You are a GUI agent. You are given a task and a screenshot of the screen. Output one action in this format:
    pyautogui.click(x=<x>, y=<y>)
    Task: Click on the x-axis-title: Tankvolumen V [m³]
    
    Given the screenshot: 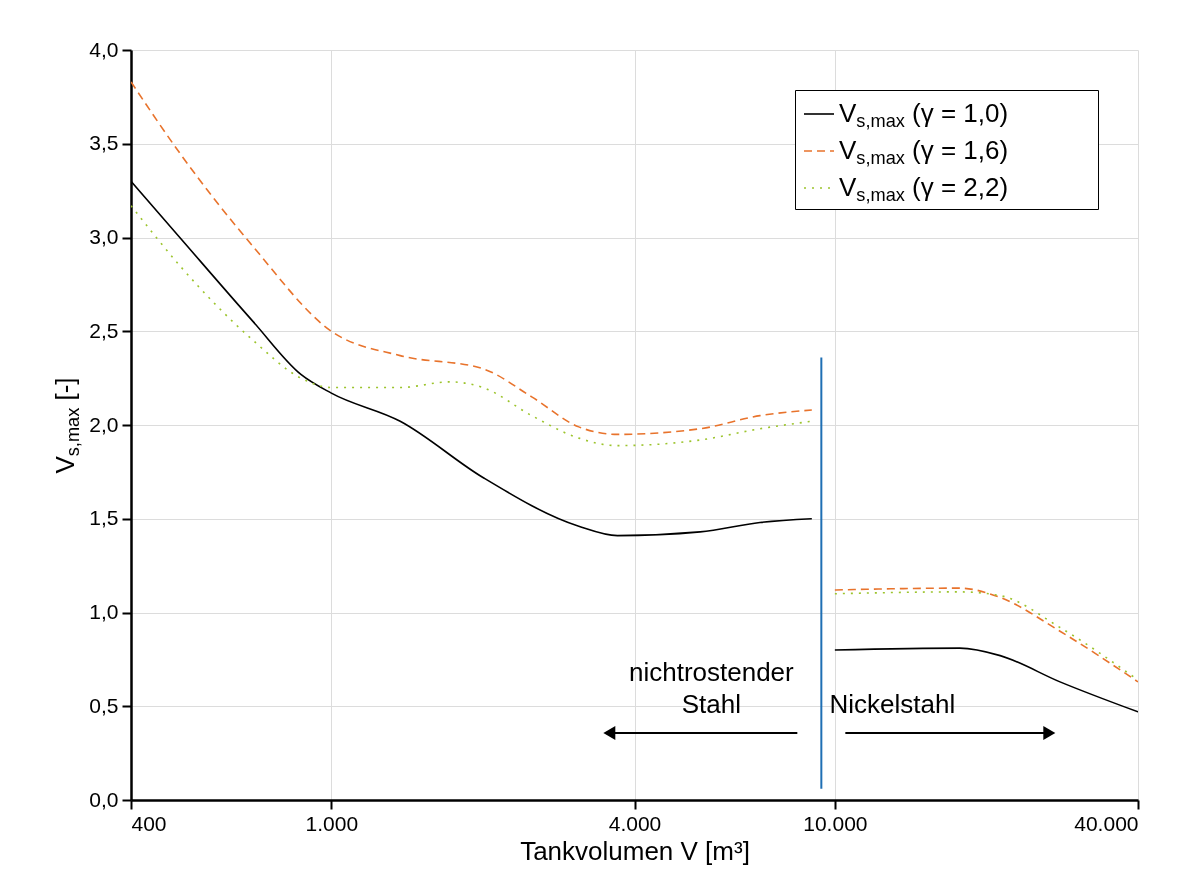 What is the action you would take?
    pyautogui.click(x=635, y=850)
    